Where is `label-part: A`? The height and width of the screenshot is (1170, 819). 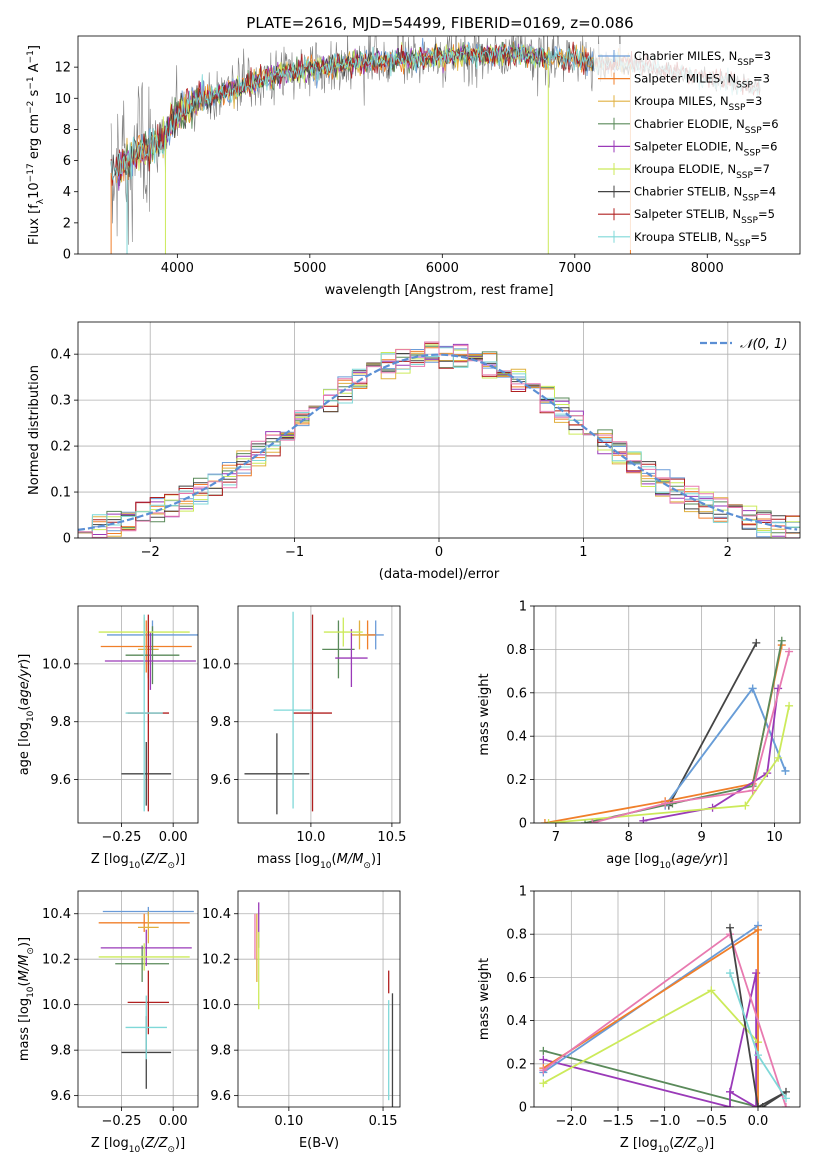
label-part: A is located at coordinates (34, 69).